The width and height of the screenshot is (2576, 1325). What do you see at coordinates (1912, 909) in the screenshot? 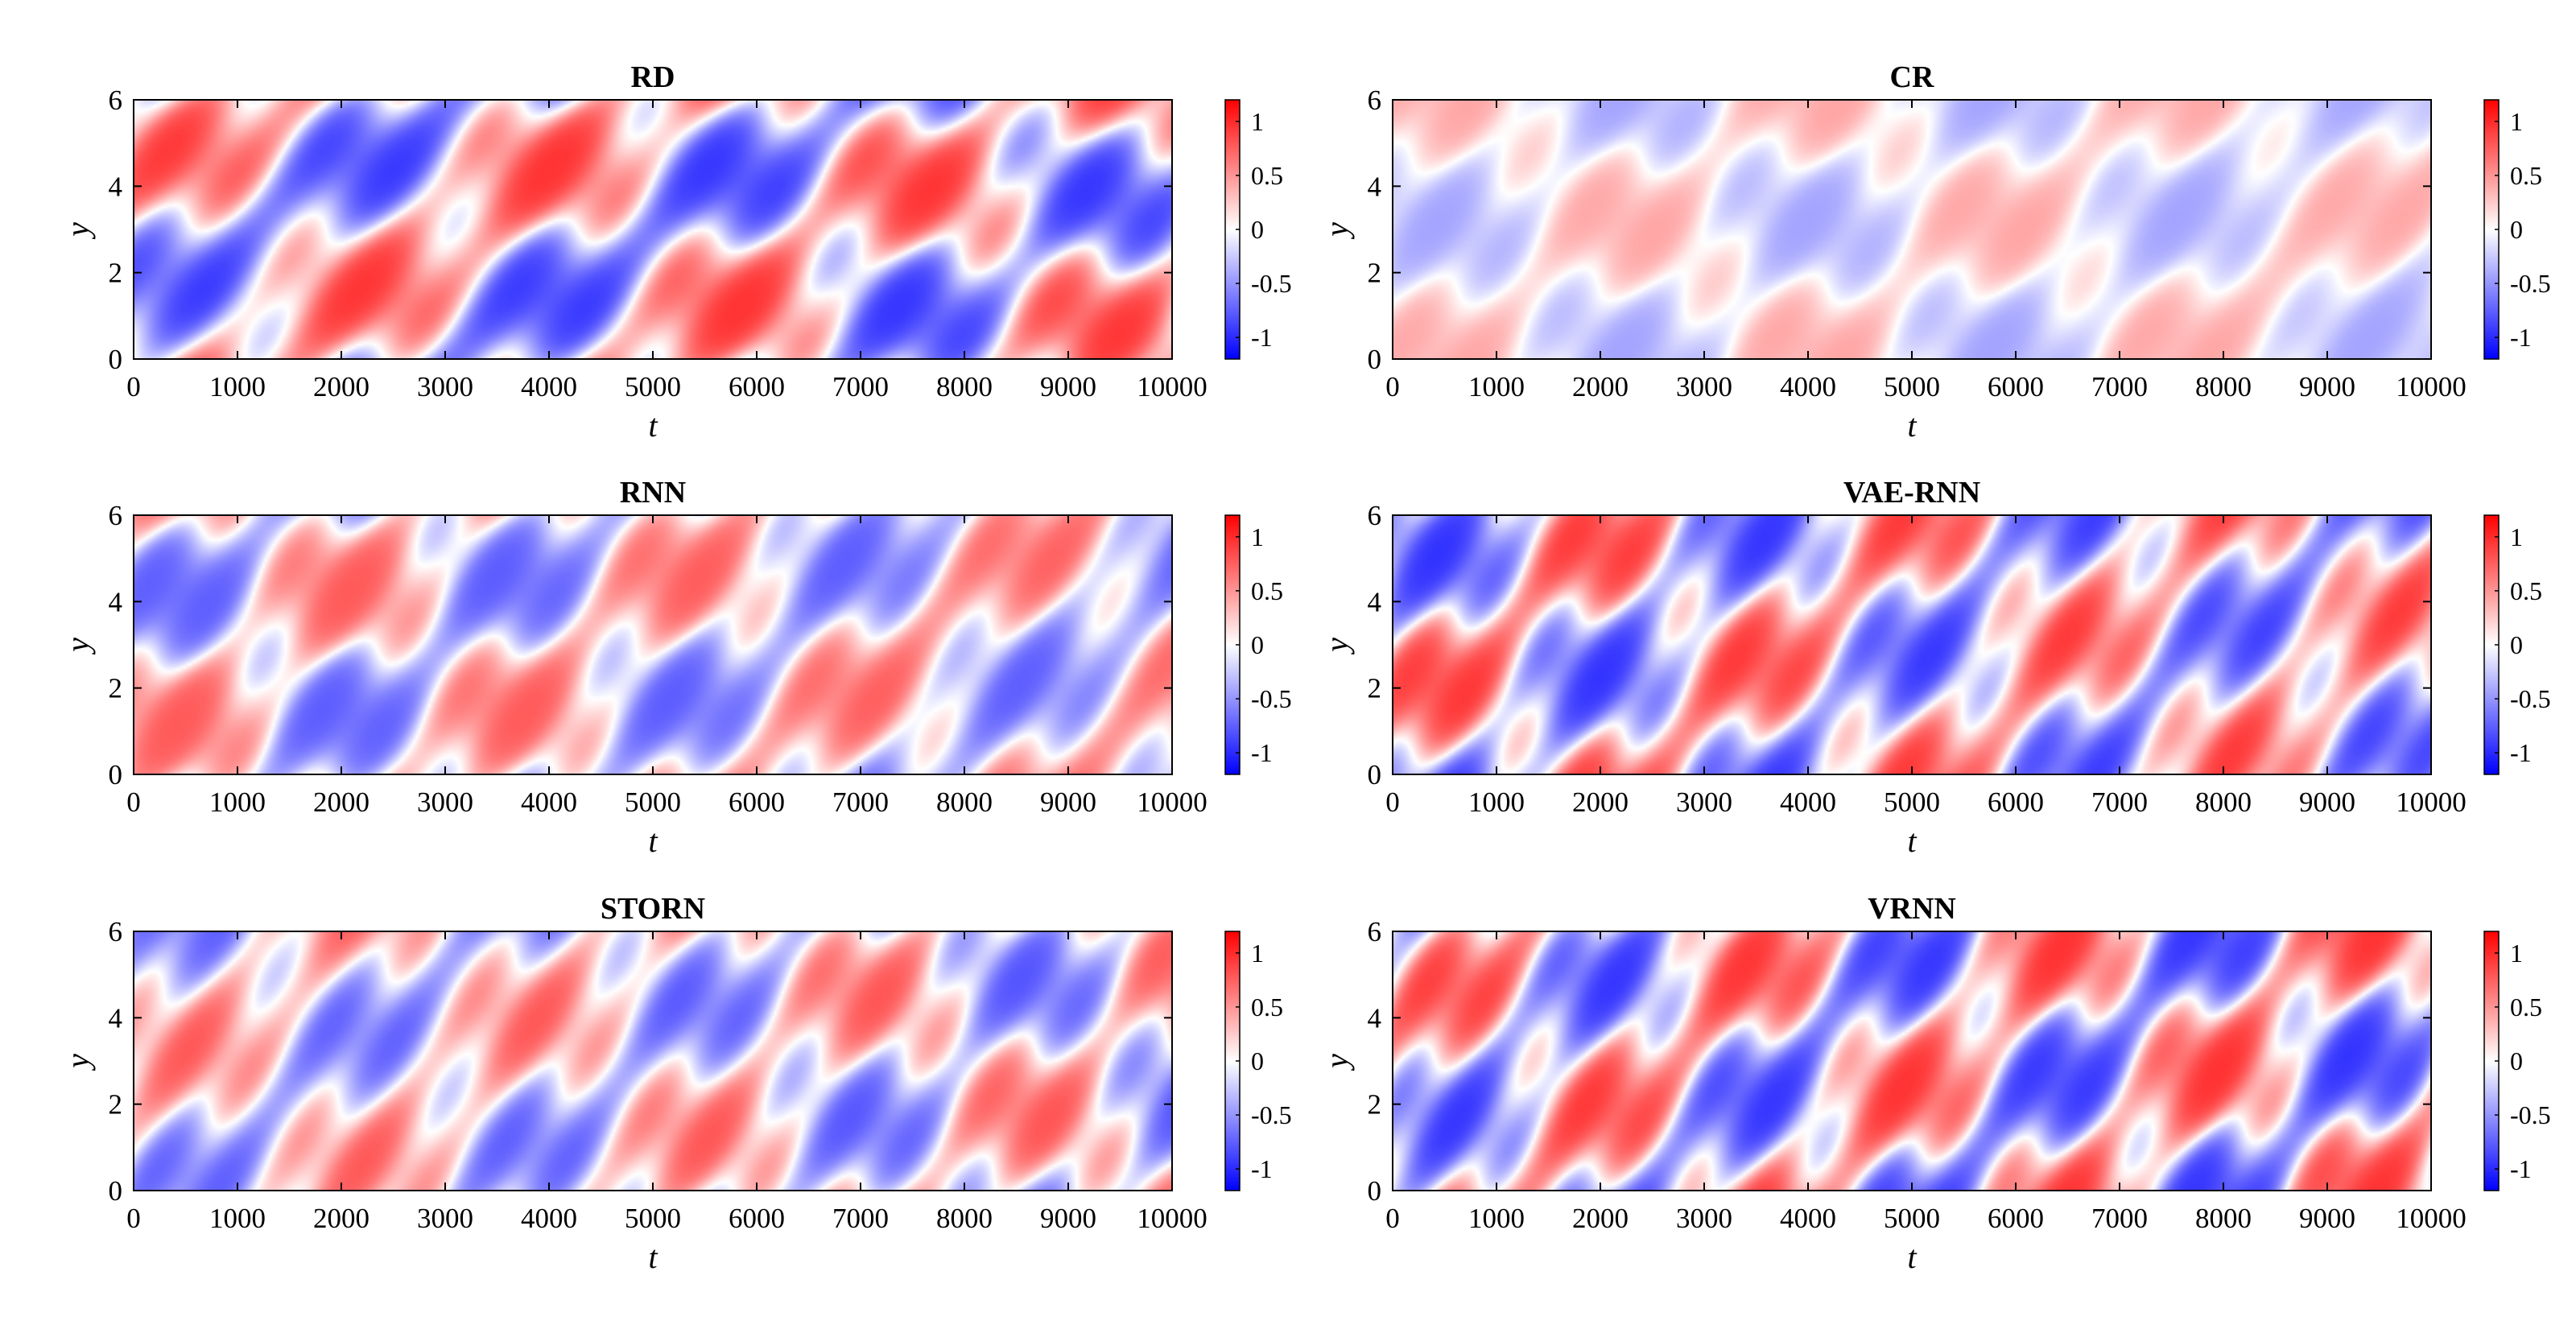
I see `panel-title: VRNN` at bounding box center [1912, 909].